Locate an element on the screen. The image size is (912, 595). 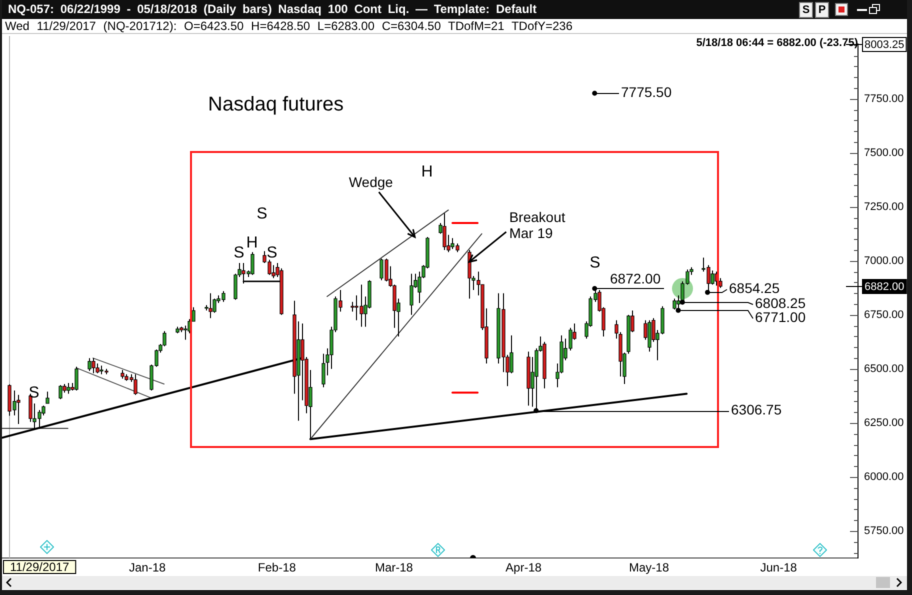
annotation: 6854.25 is located at coordinates (754, 288).